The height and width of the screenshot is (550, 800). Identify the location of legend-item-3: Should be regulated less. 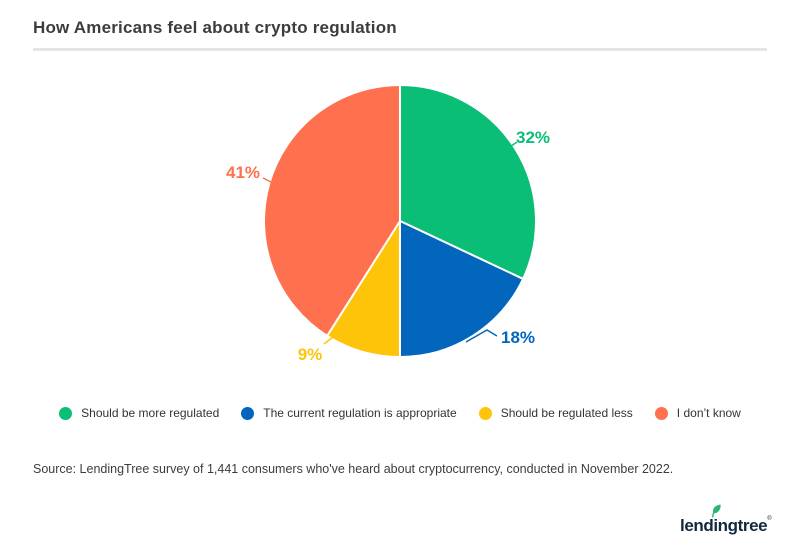
(555, 413).